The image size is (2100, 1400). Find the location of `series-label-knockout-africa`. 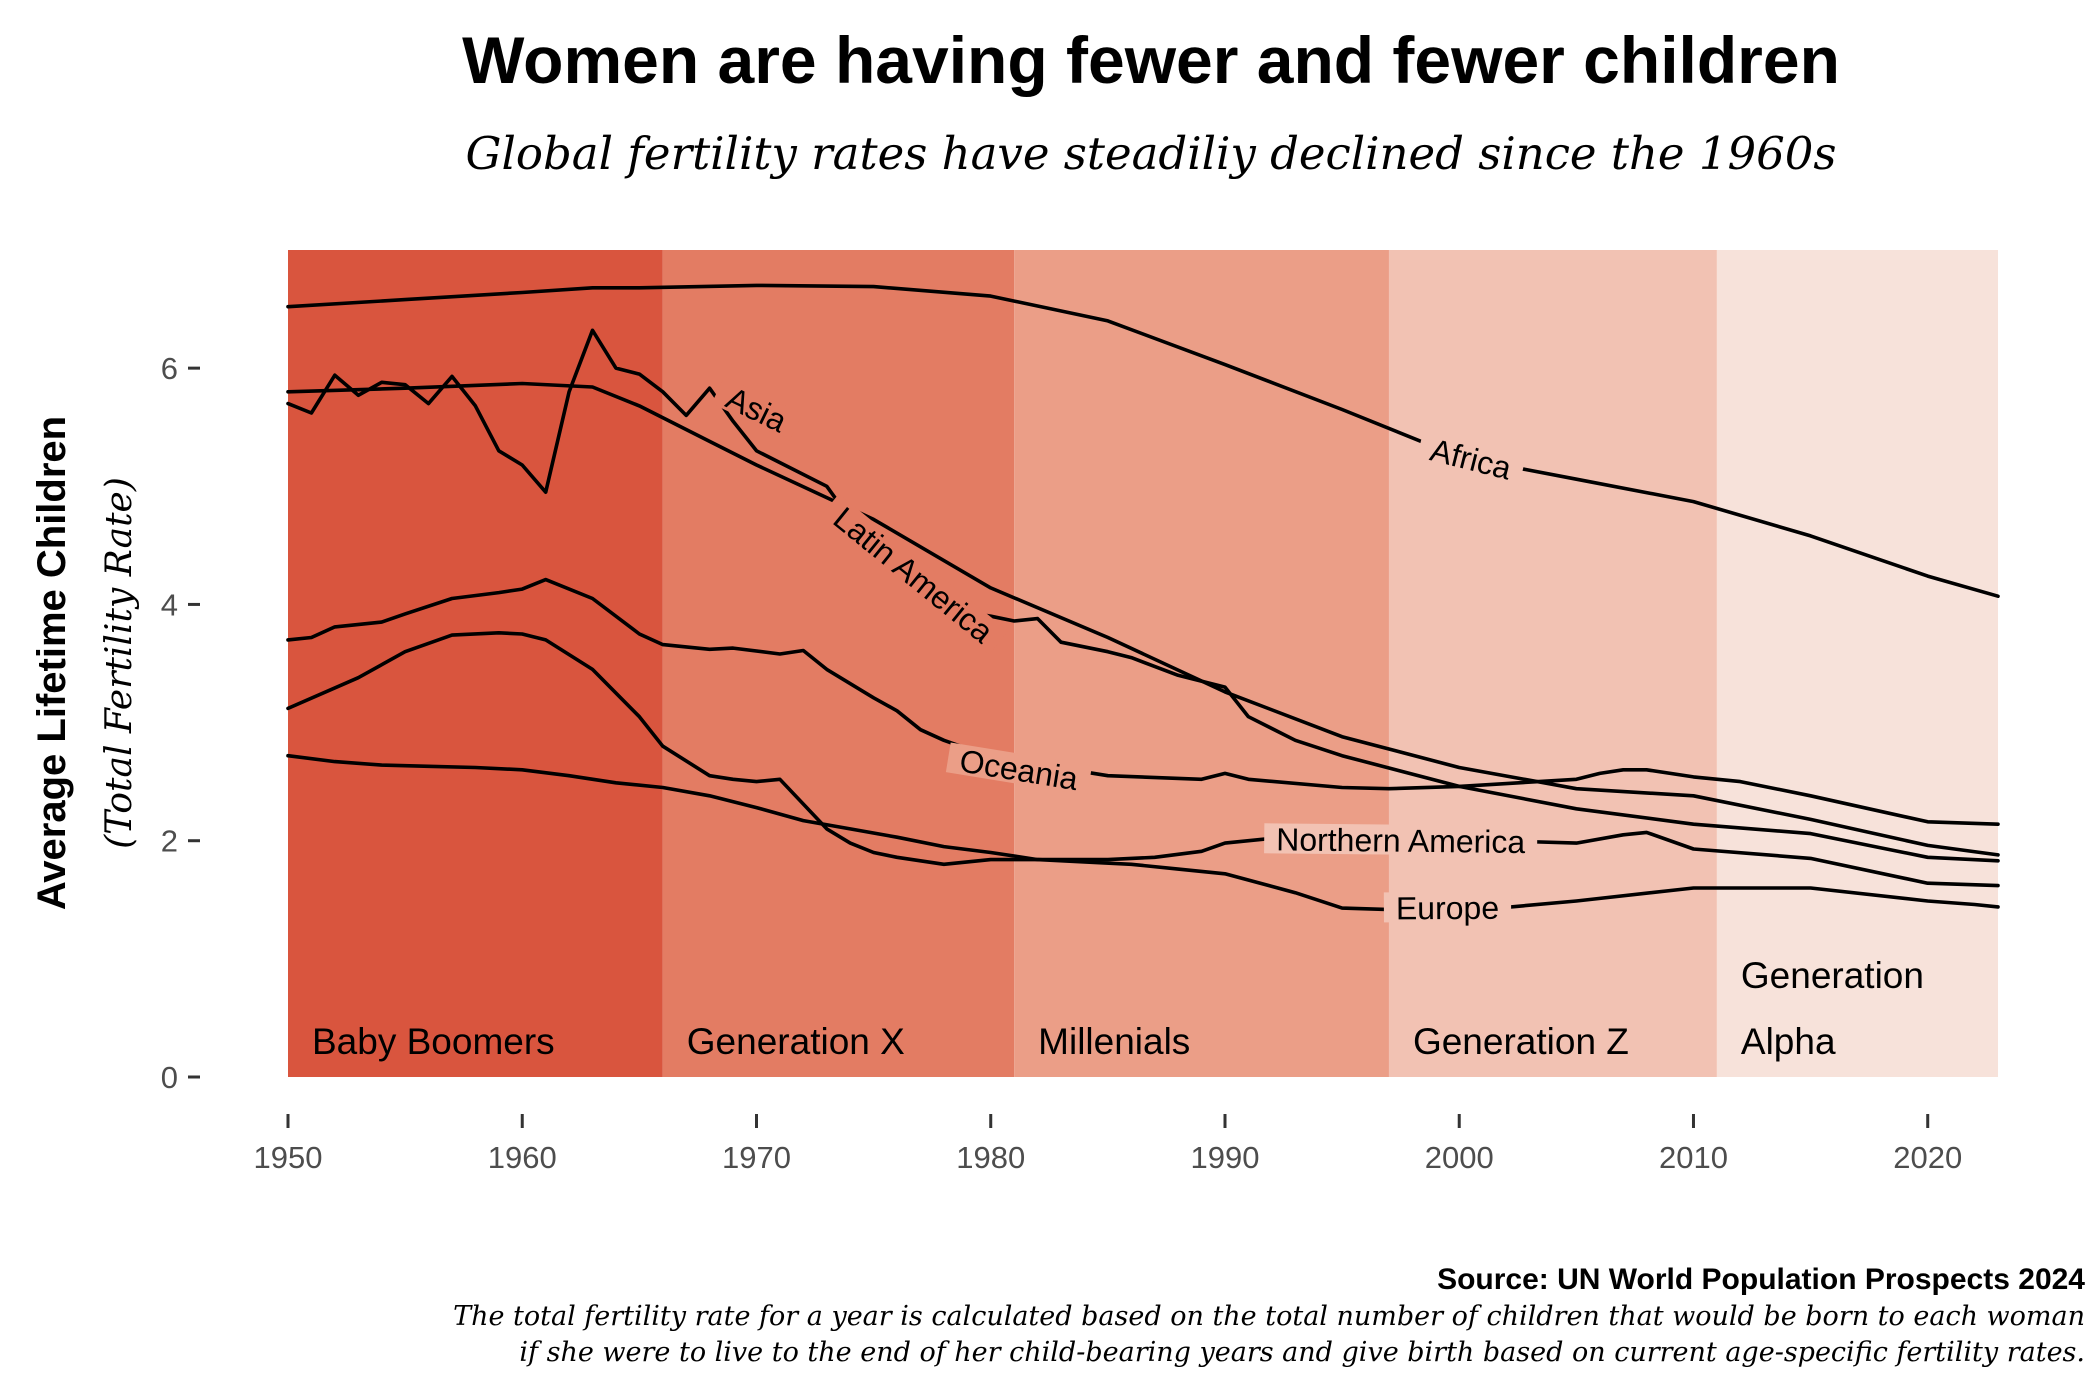

series-label-knockout-africa is located at coordinates (1471, 458).